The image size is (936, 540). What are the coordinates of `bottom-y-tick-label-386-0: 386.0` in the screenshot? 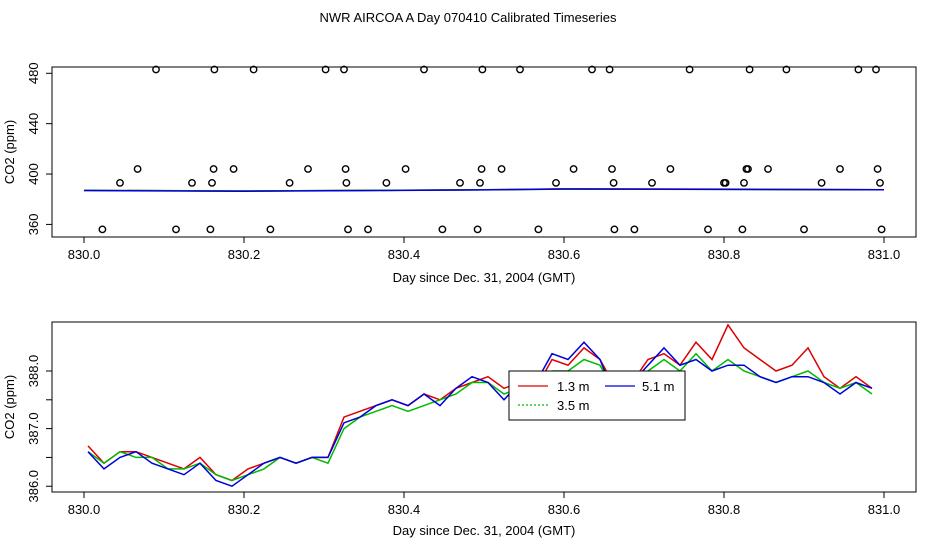 It's located at (33, 486).